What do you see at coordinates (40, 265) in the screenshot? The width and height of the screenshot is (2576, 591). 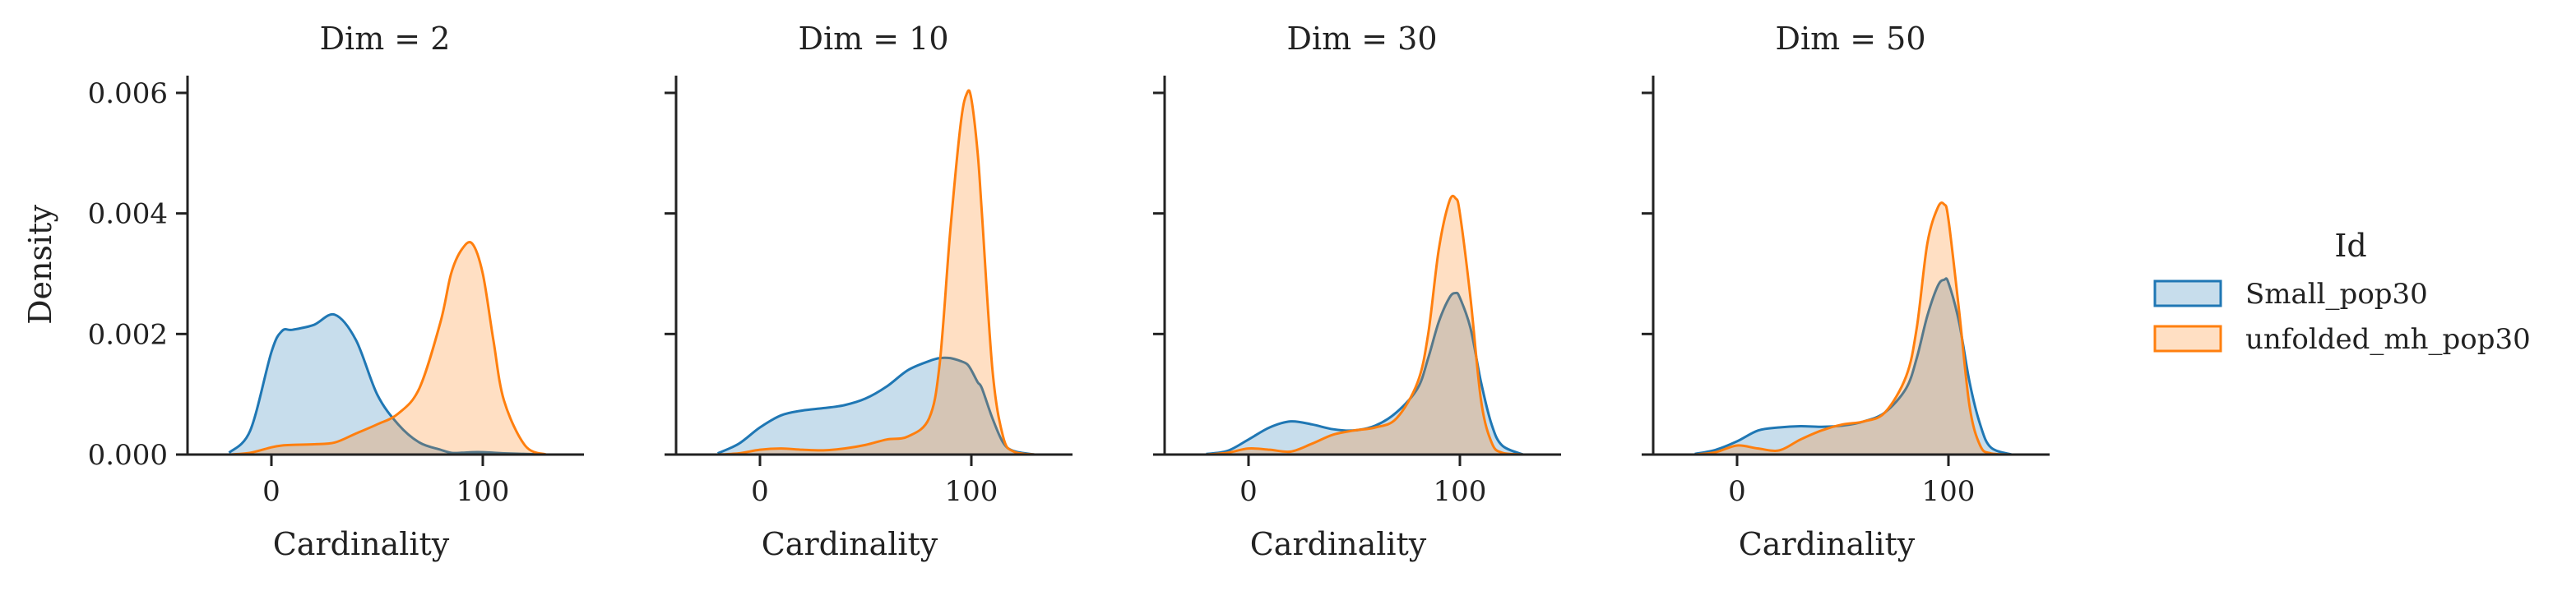 I see `y-axis-label: Density` at bounding box center [40, 265].